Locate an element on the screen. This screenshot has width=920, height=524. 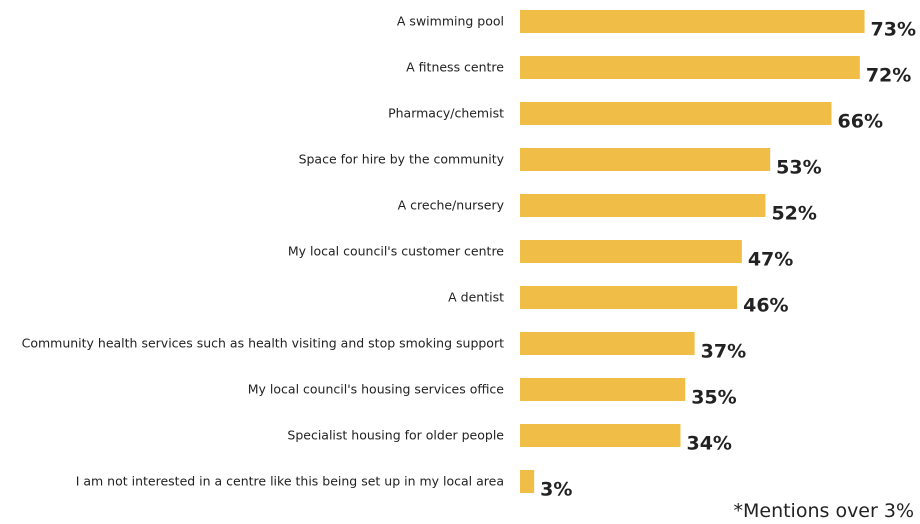
value-label: 46% is located at coordinates (765, 306).